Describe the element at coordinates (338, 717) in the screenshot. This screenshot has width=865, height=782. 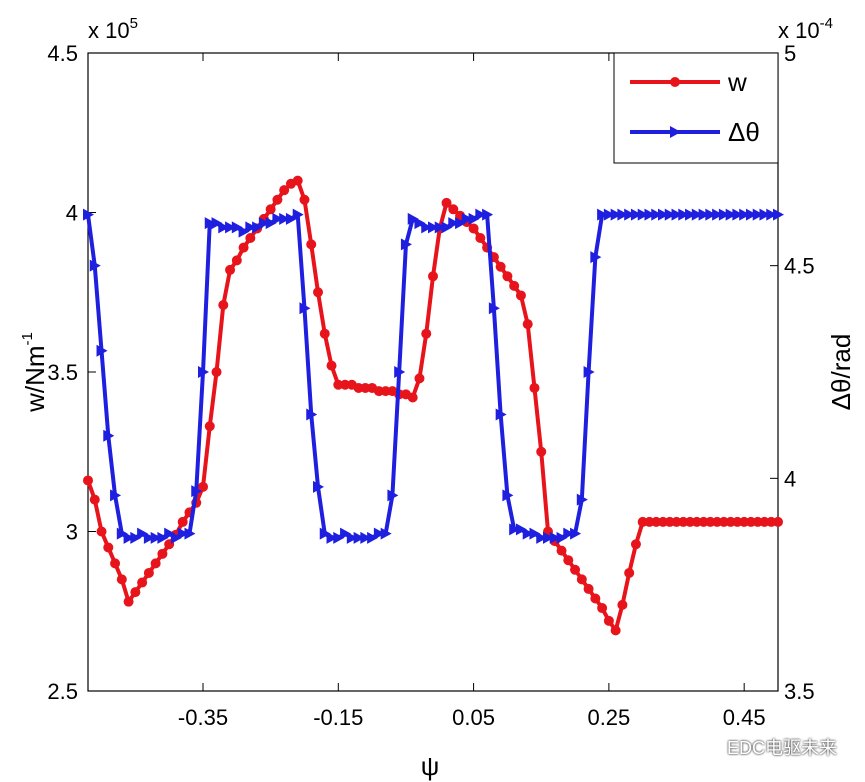
I see `x-tick-label: -0.15` at that location.